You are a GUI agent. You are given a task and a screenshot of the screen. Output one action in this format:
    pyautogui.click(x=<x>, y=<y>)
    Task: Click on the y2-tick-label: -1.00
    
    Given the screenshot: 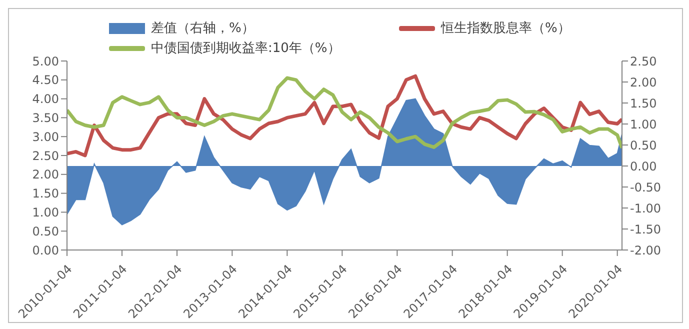 What is the action you would take?
    pyautogui.click(x=646, y=208)
    